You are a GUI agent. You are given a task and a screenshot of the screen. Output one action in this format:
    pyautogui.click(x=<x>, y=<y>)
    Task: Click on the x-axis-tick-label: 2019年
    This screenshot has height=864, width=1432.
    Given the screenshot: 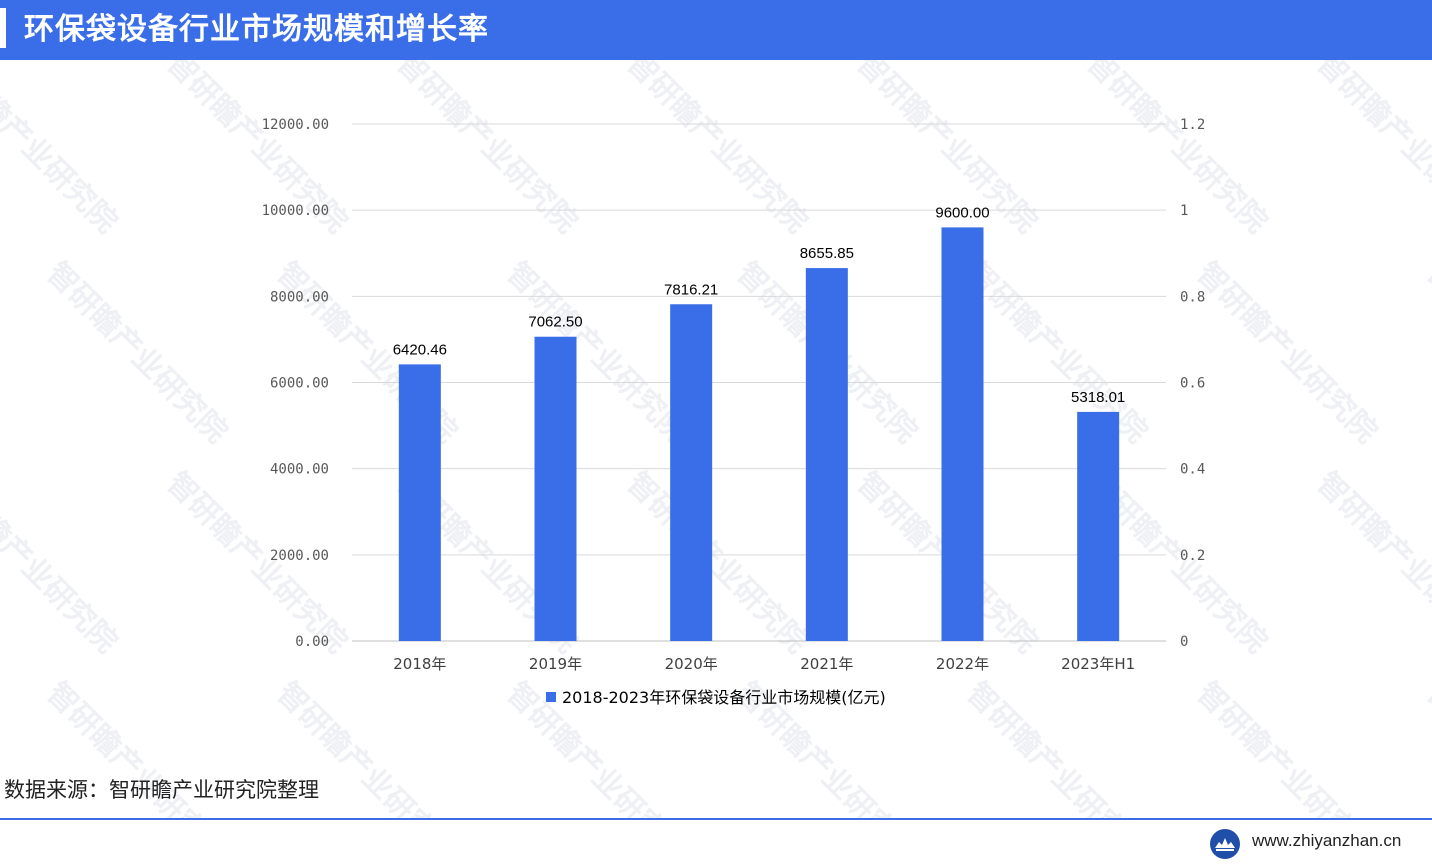 What is the action you would take?
    pyautogui.click(x=555, y=664)
    